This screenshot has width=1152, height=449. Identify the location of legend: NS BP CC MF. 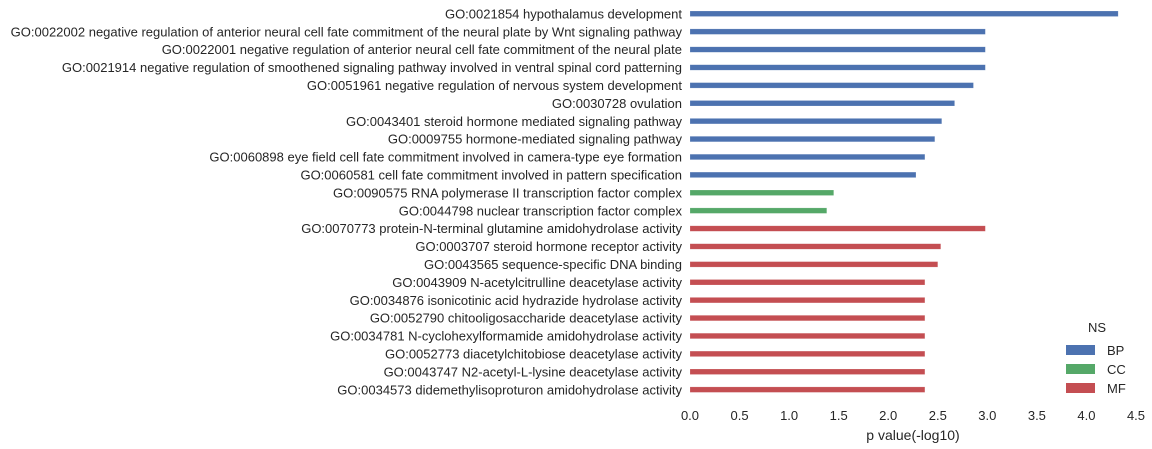
(1109, 358).